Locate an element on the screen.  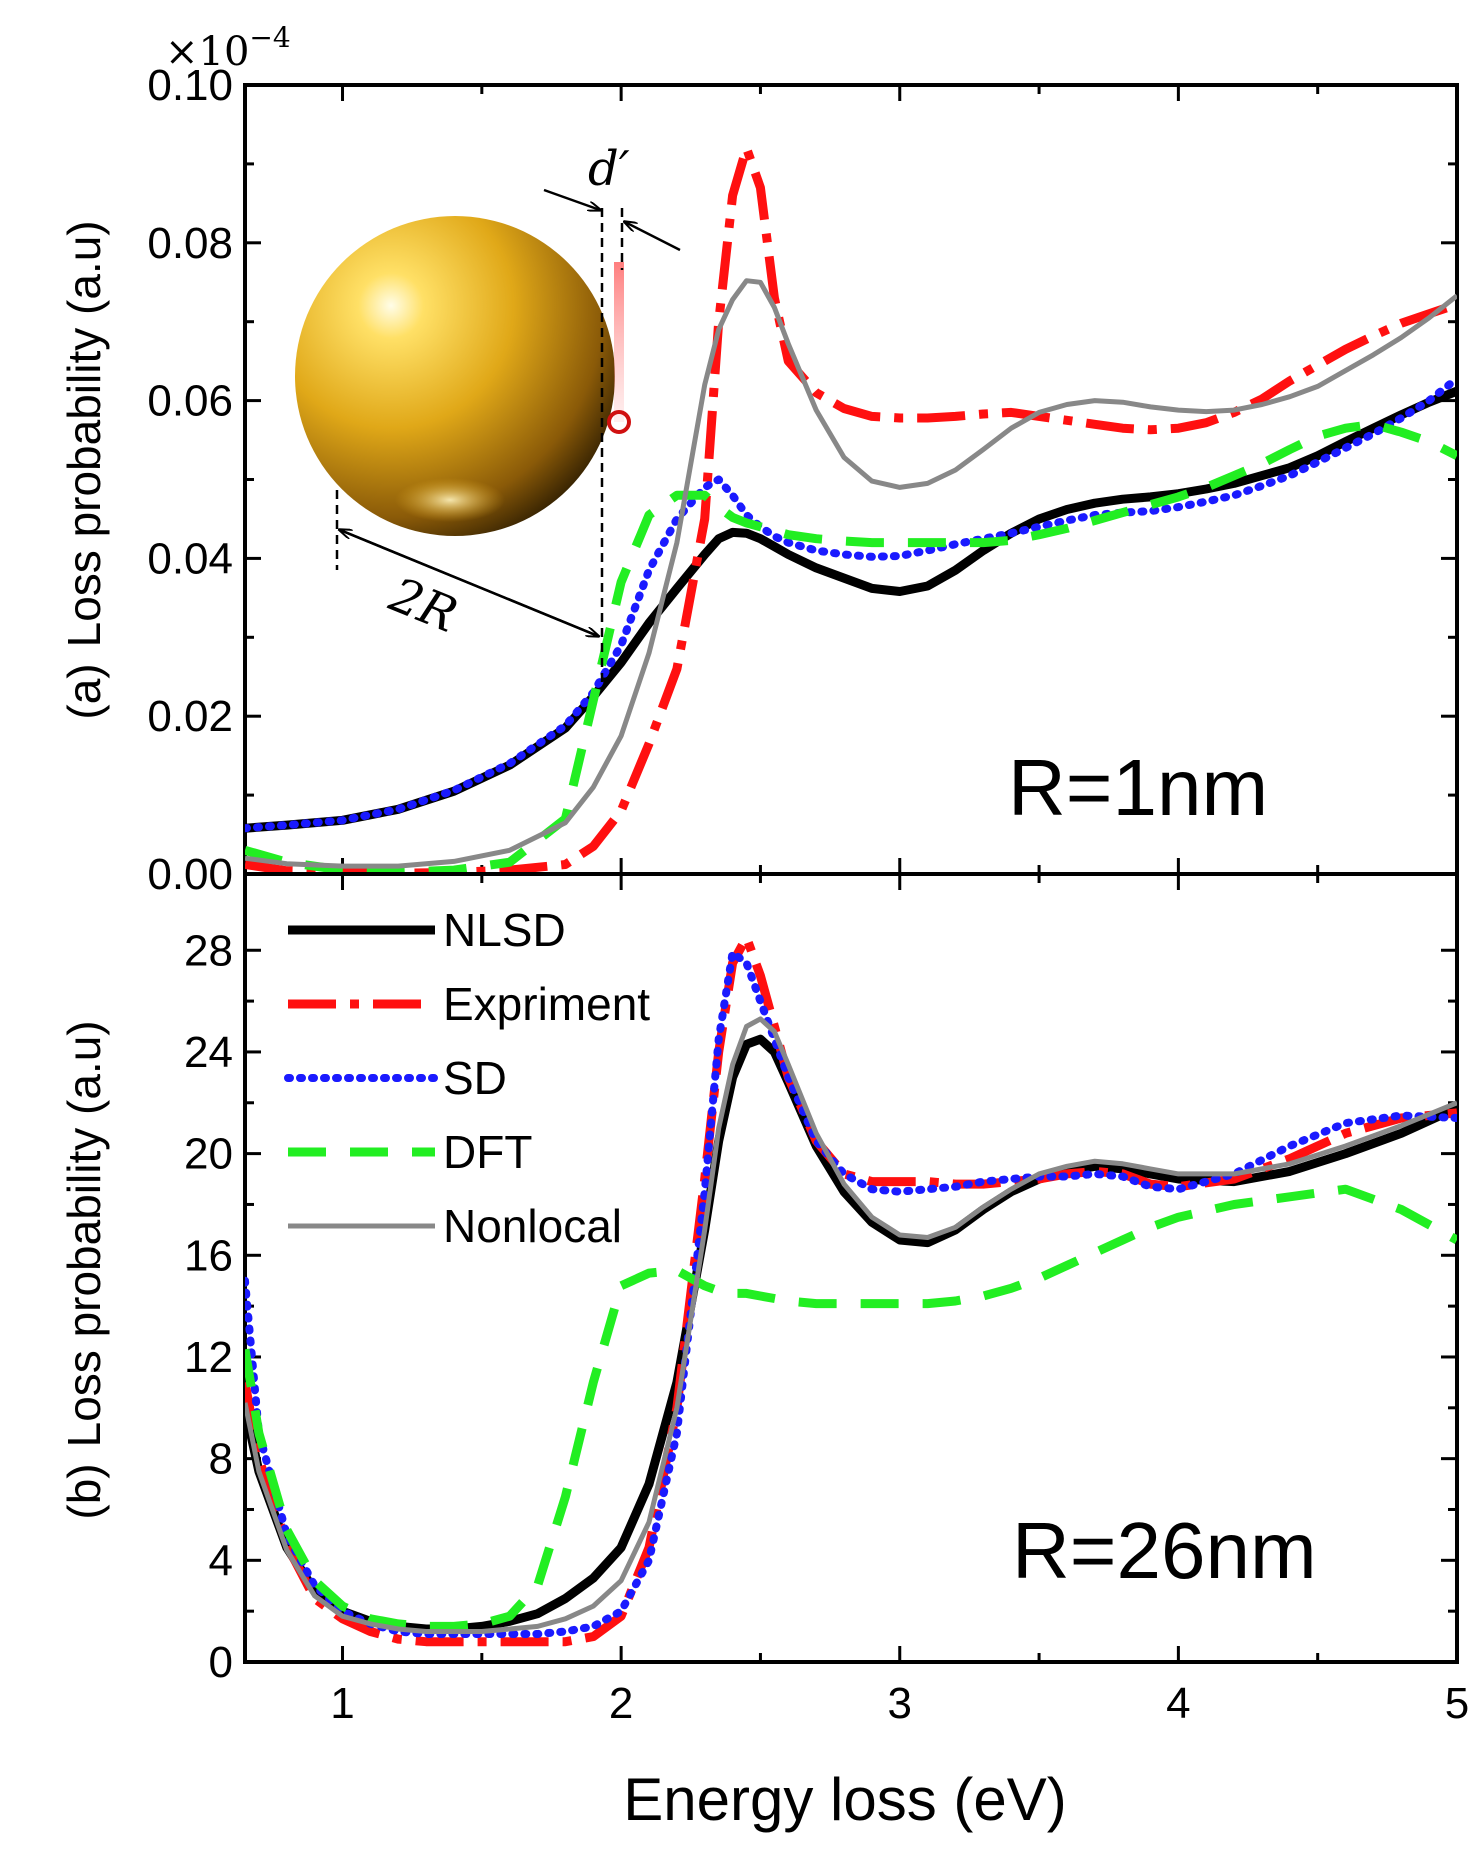
legend-label-expriment: Expriment is located at coordinates (546, 1004).